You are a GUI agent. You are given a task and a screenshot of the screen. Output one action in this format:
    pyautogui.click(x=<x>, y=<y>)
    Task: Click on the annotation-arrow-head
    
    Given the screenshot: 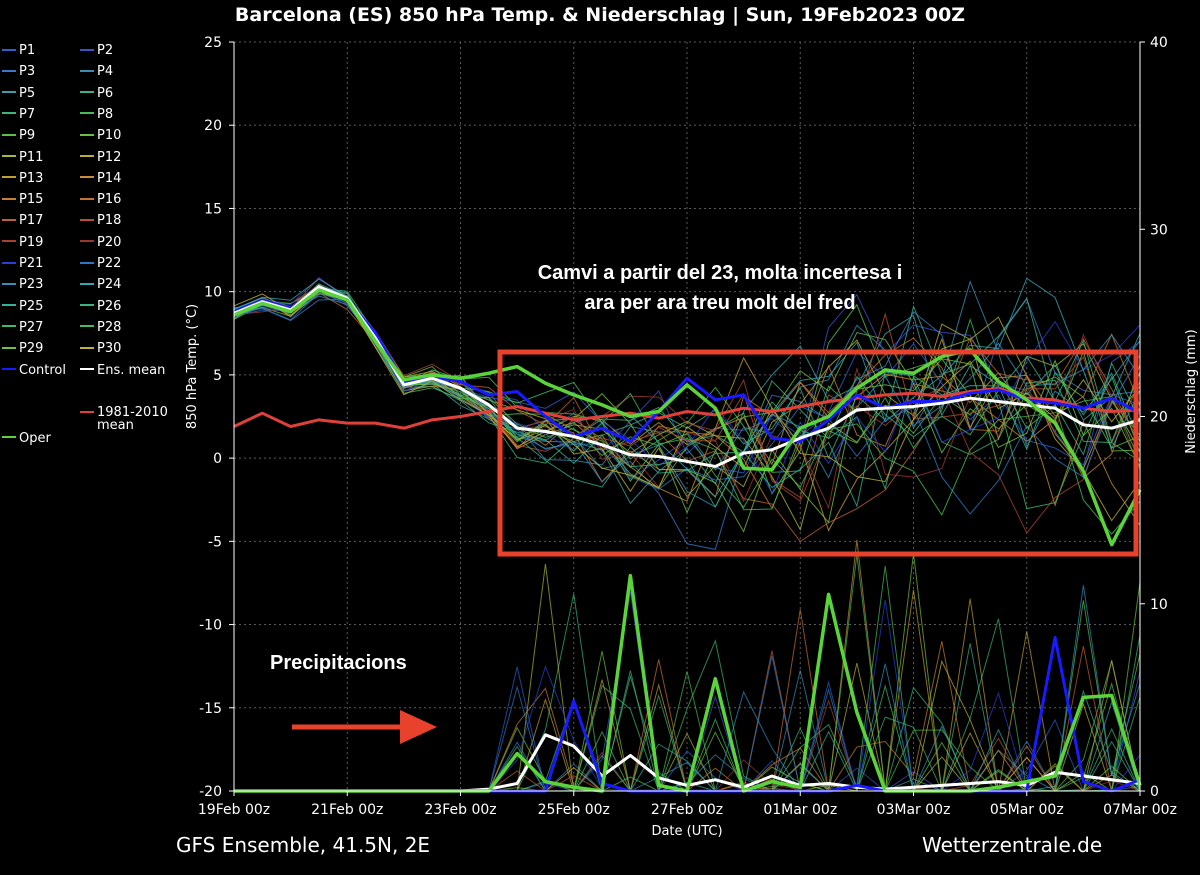 What is the action you would take?
    pyautogui.click(x=418, y=727)
    